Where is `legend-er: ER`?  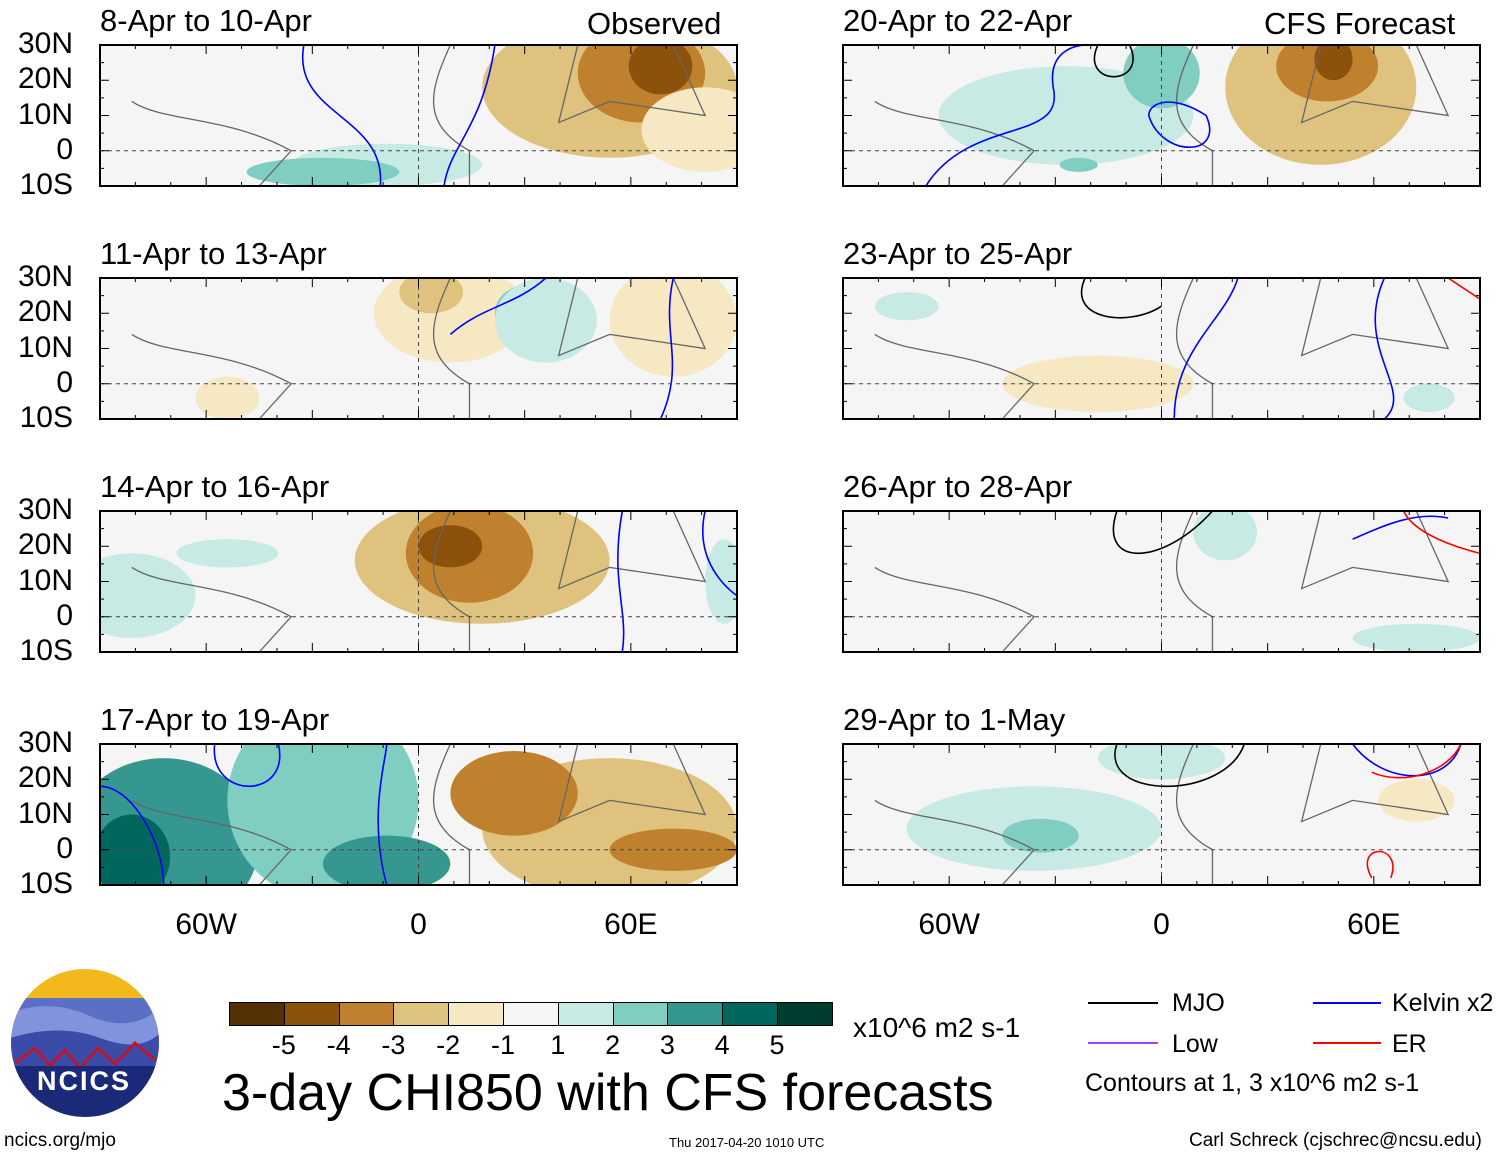
legend-er: ER is located at coordinates (1409, 1044).